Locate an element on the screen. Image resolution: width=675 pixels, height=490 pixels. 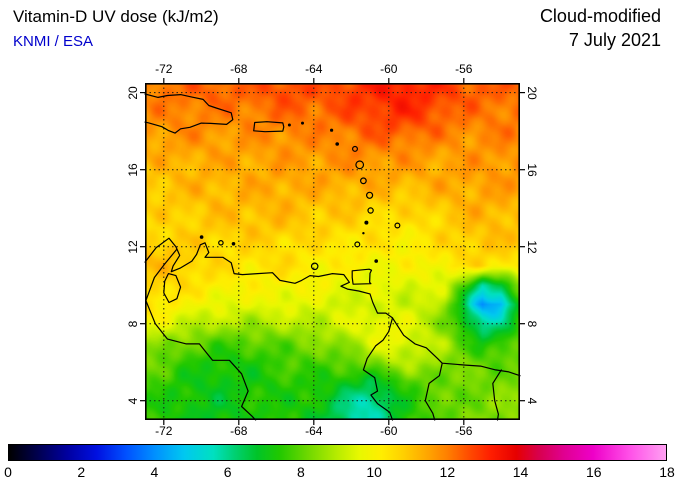
figure-title: Vitamin-D UV dose (kJ/m2) is located at coordinates (116, 16).